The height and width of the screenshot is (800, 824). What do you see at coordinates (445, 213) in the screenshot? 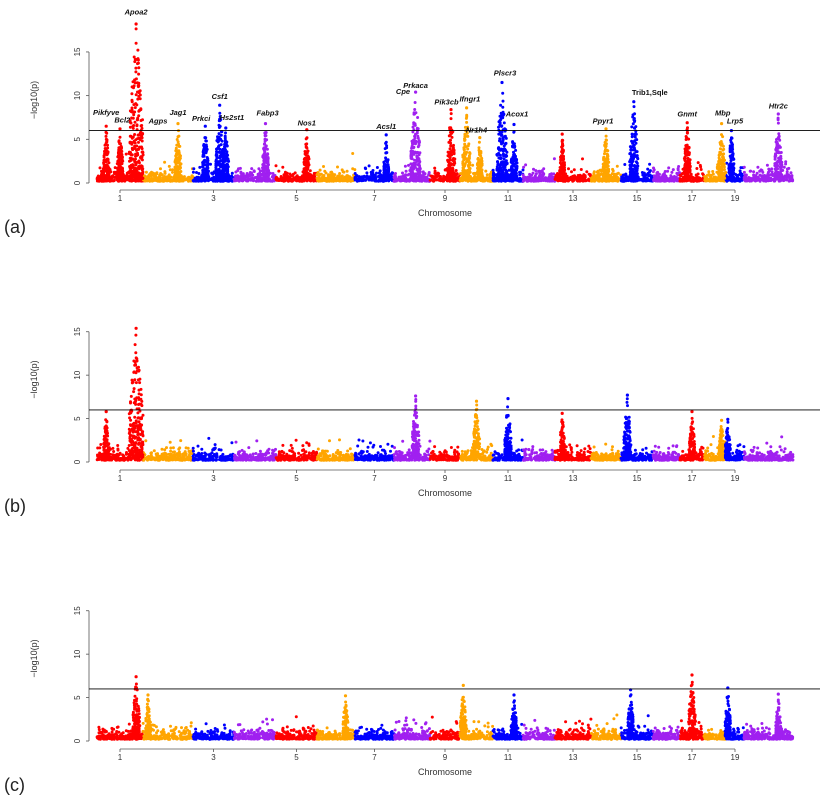
I see `x-axis-title: Chromosome` at bounding box center [445, 213].